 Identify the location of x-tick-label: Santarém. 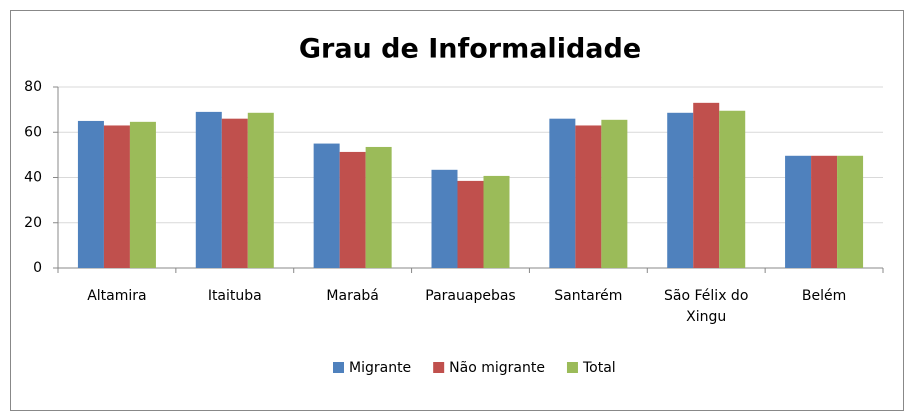
(588, 296).